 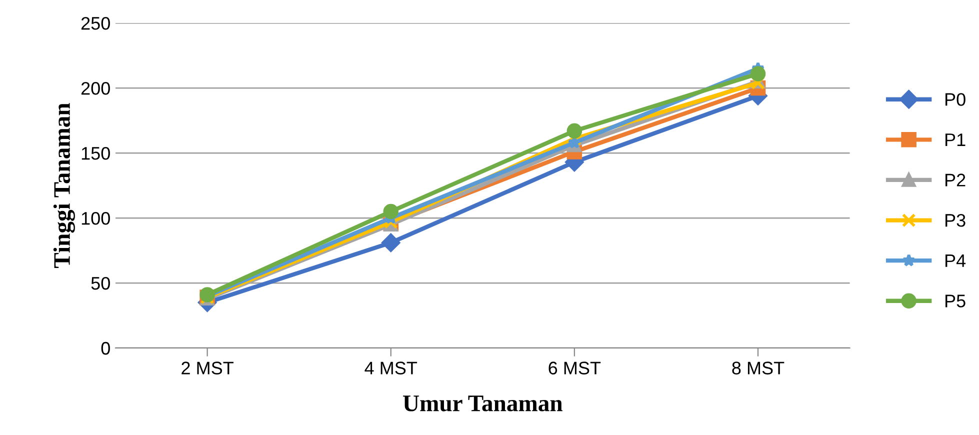 I want to click on x-tick-label: 4 MST, so click(x=391, y=368).